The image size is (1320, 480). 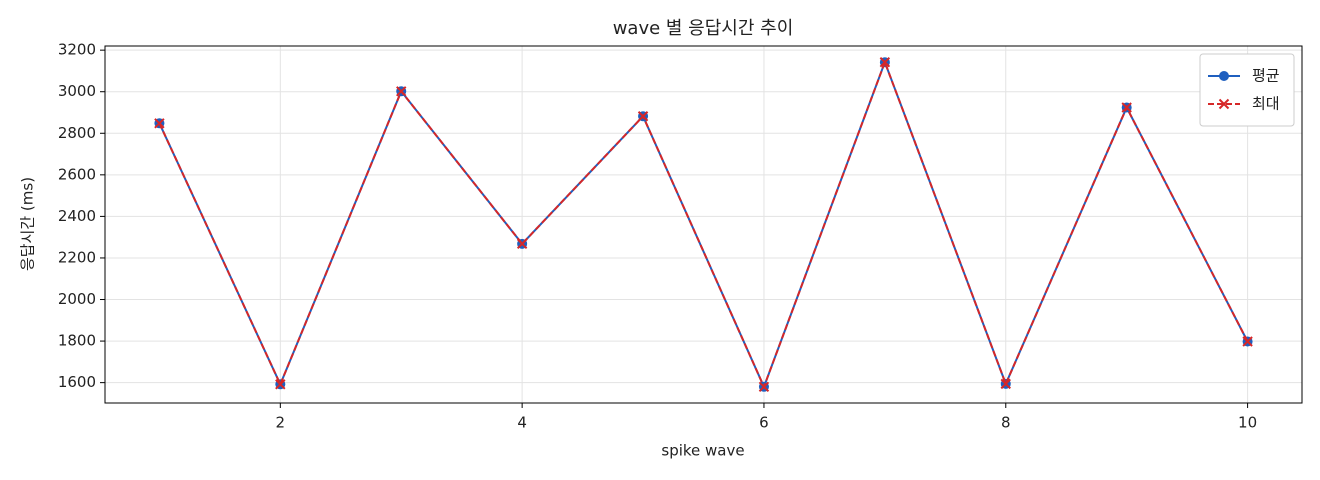 I want to click on x-axis-label: spike wave, so click(x=702, y=451).